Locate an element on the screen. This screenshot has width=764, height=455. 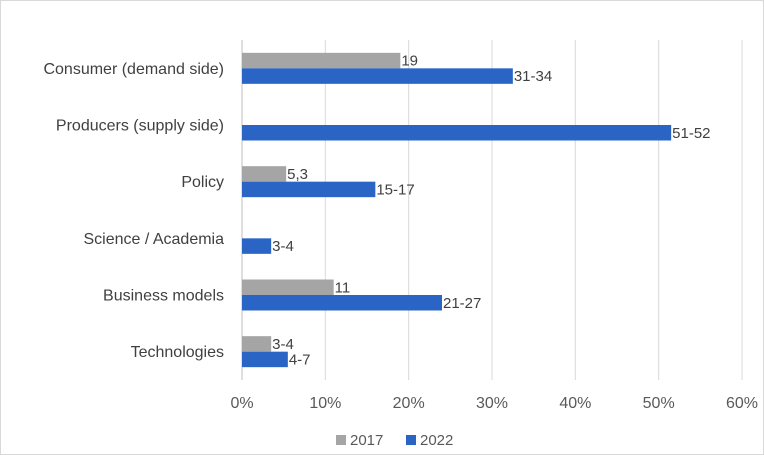
x-tick-label: 30% is located at coordinates (492, 403).